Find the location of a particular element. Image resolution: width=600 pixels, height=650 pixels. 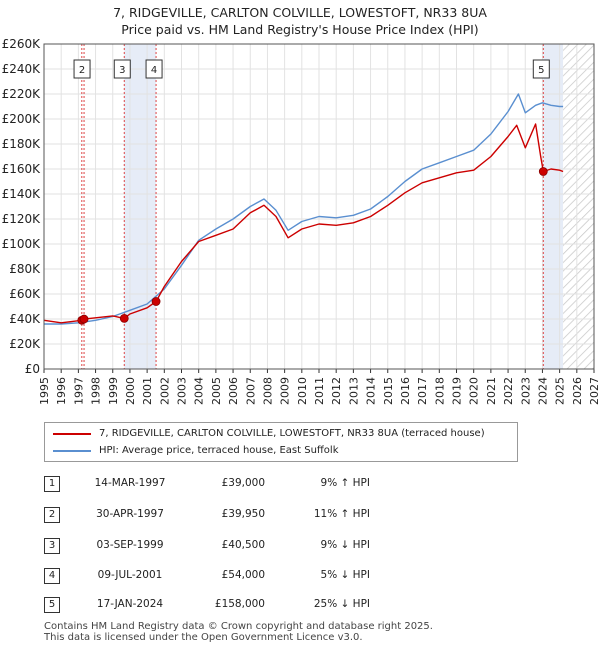

x-tick-label: 2007 is located at coordinates (250, 391).